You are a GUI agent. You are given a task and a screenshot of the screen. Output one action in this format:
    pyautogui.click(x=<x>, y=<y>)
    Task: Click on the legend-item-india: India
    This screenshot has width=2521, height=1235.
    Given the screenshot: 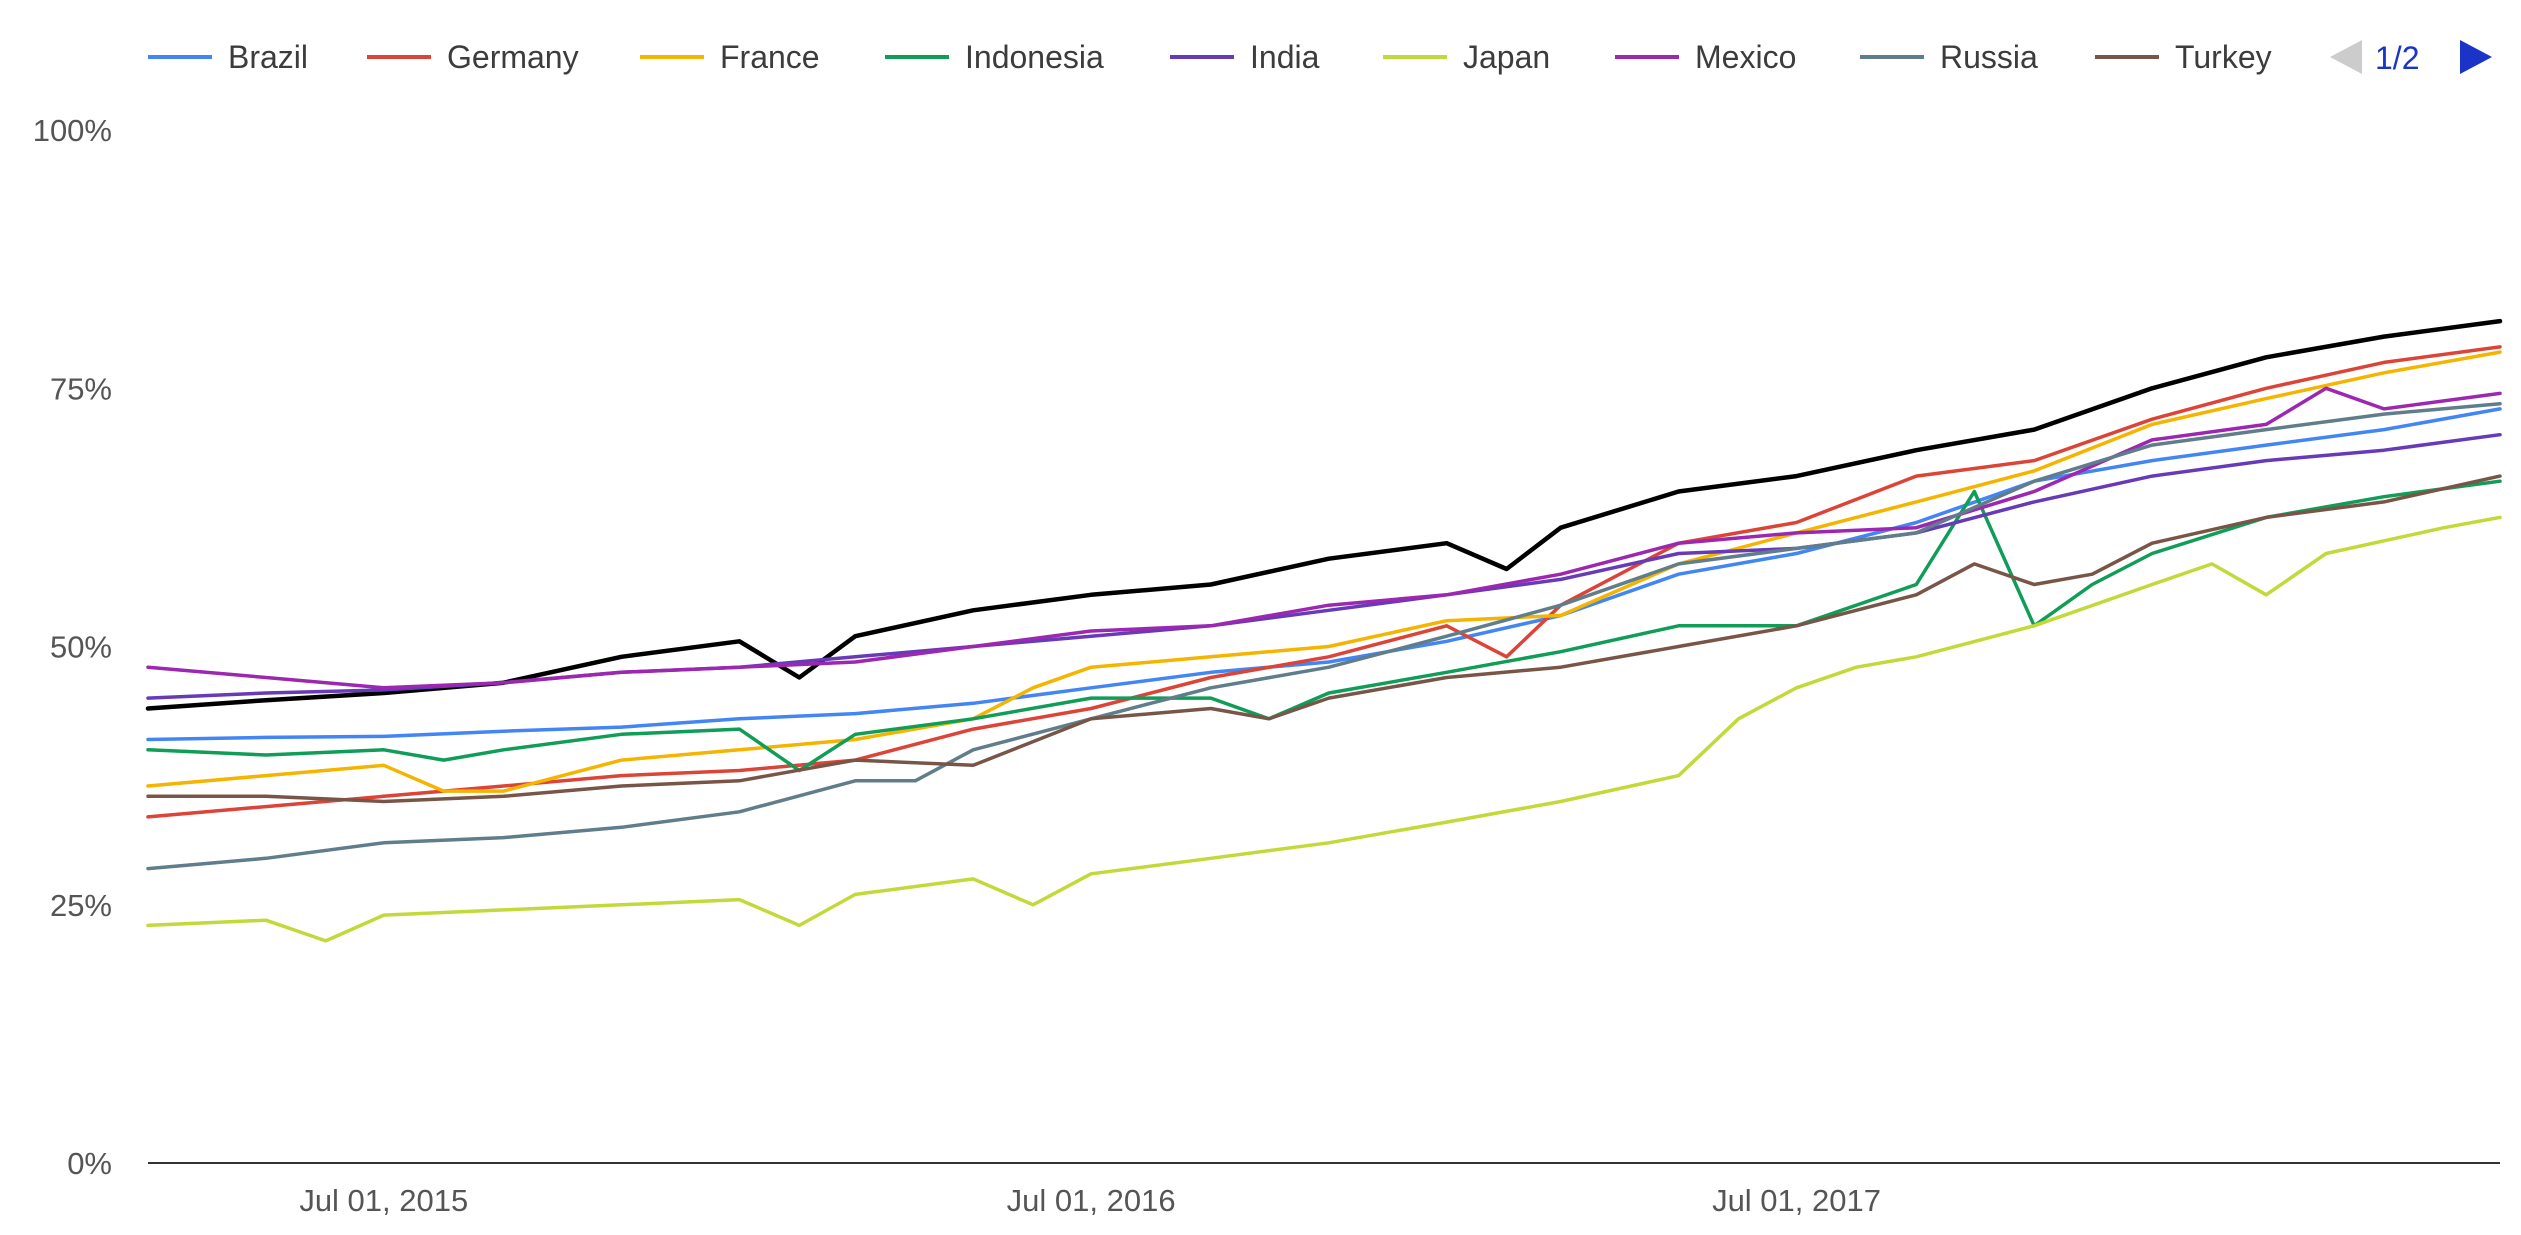 What is the action you would take?
    pyautogui.click(x=1245, y=57)
    